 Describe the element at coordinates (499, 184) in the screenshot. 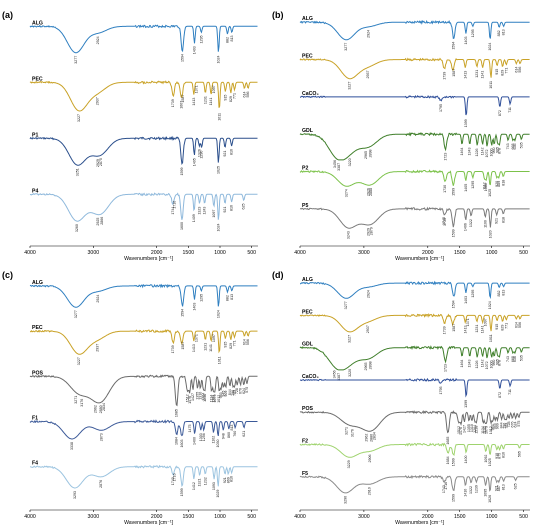

I see `peak-label: 889` at that location.